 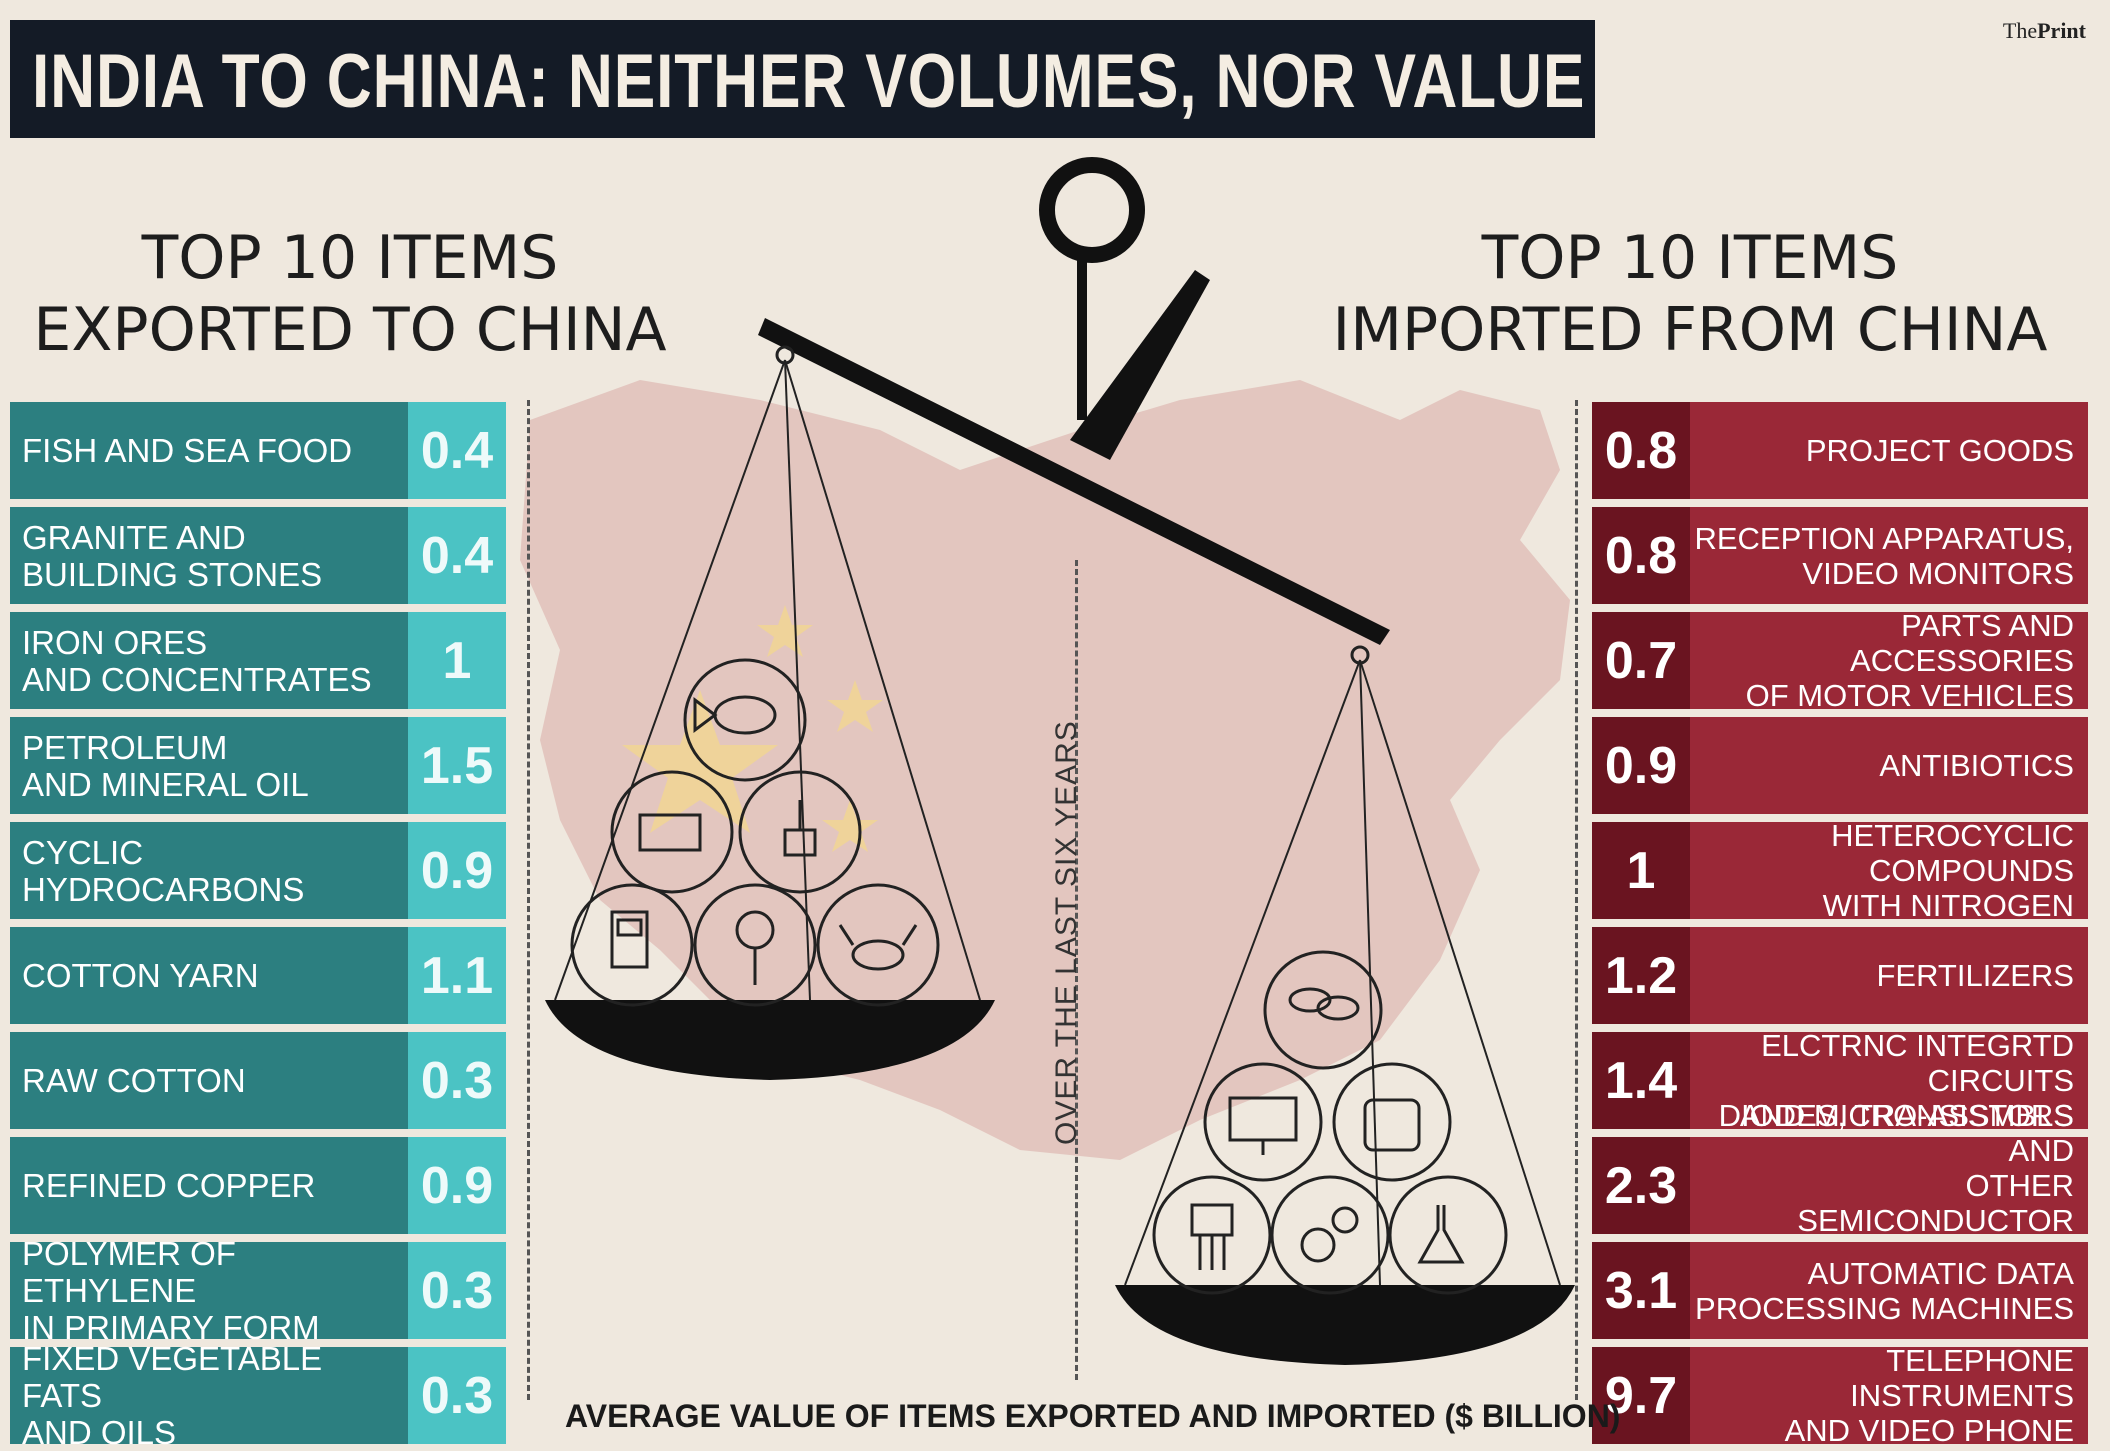 What do you see at coordinates (1323, 1010) in the screenshot?
I see `pills-icon` at bounding box center [1323, 1010].